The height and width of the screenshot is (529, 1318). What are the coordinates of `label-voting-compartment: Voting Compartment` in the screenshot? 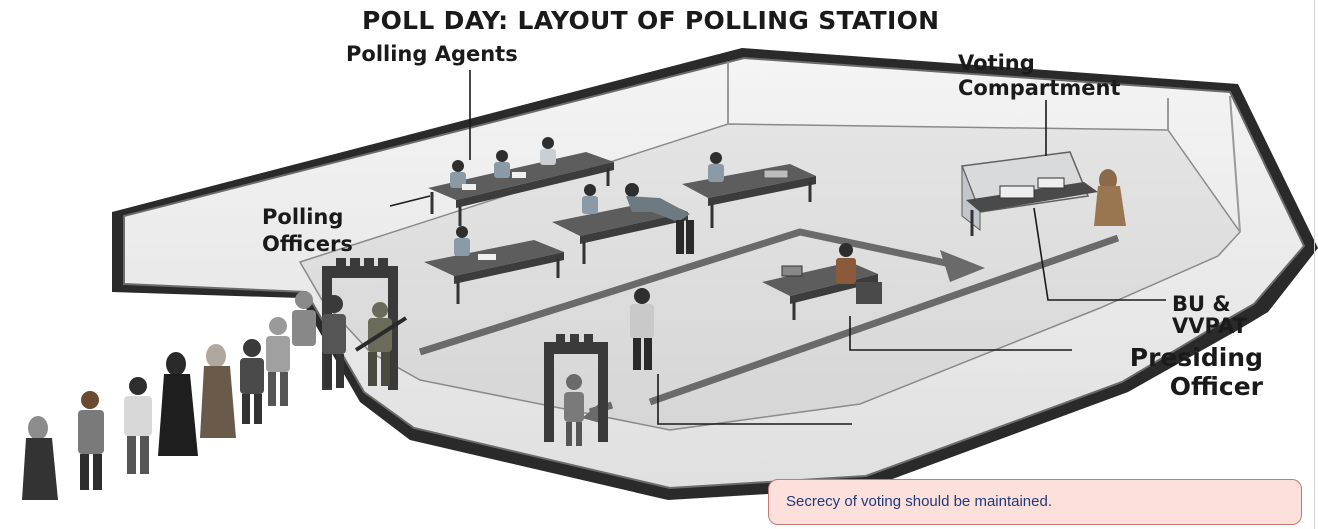 It's located at (1039, 76).